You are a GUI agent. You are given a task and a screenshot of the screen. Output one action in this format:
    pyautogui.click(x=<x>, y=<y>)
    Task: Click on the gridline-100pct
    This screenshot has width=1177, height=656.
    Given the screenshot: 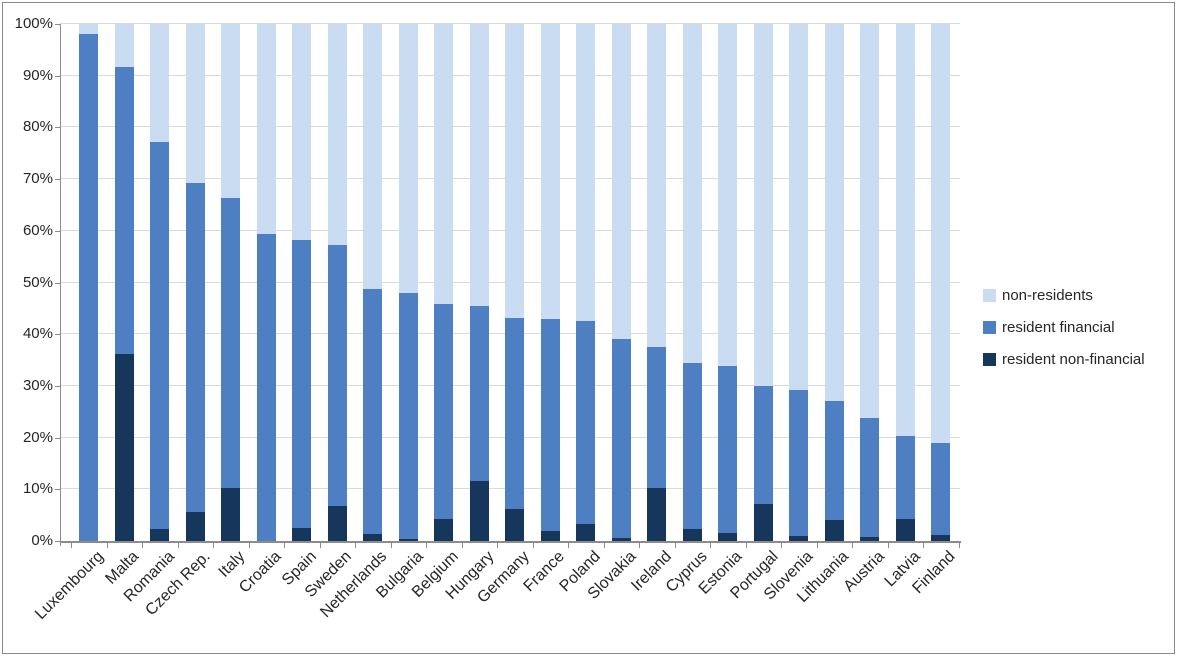 What is the action you would take?
    pyautogui.click(x=510, y=23)
    